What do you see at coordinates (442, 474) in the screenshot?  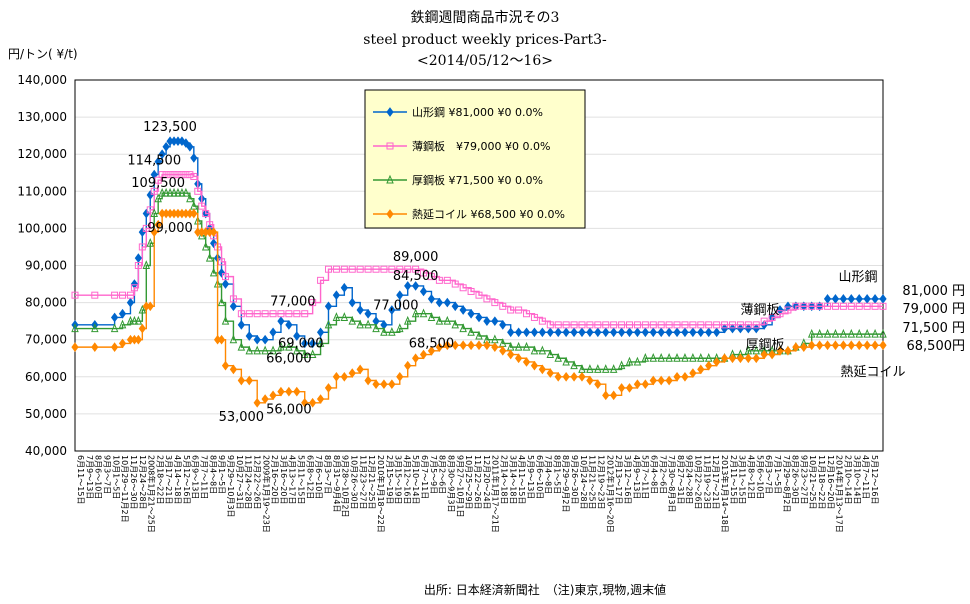 I see `x-tick-label: 8月2～6日` at bounding box center [442, 474].